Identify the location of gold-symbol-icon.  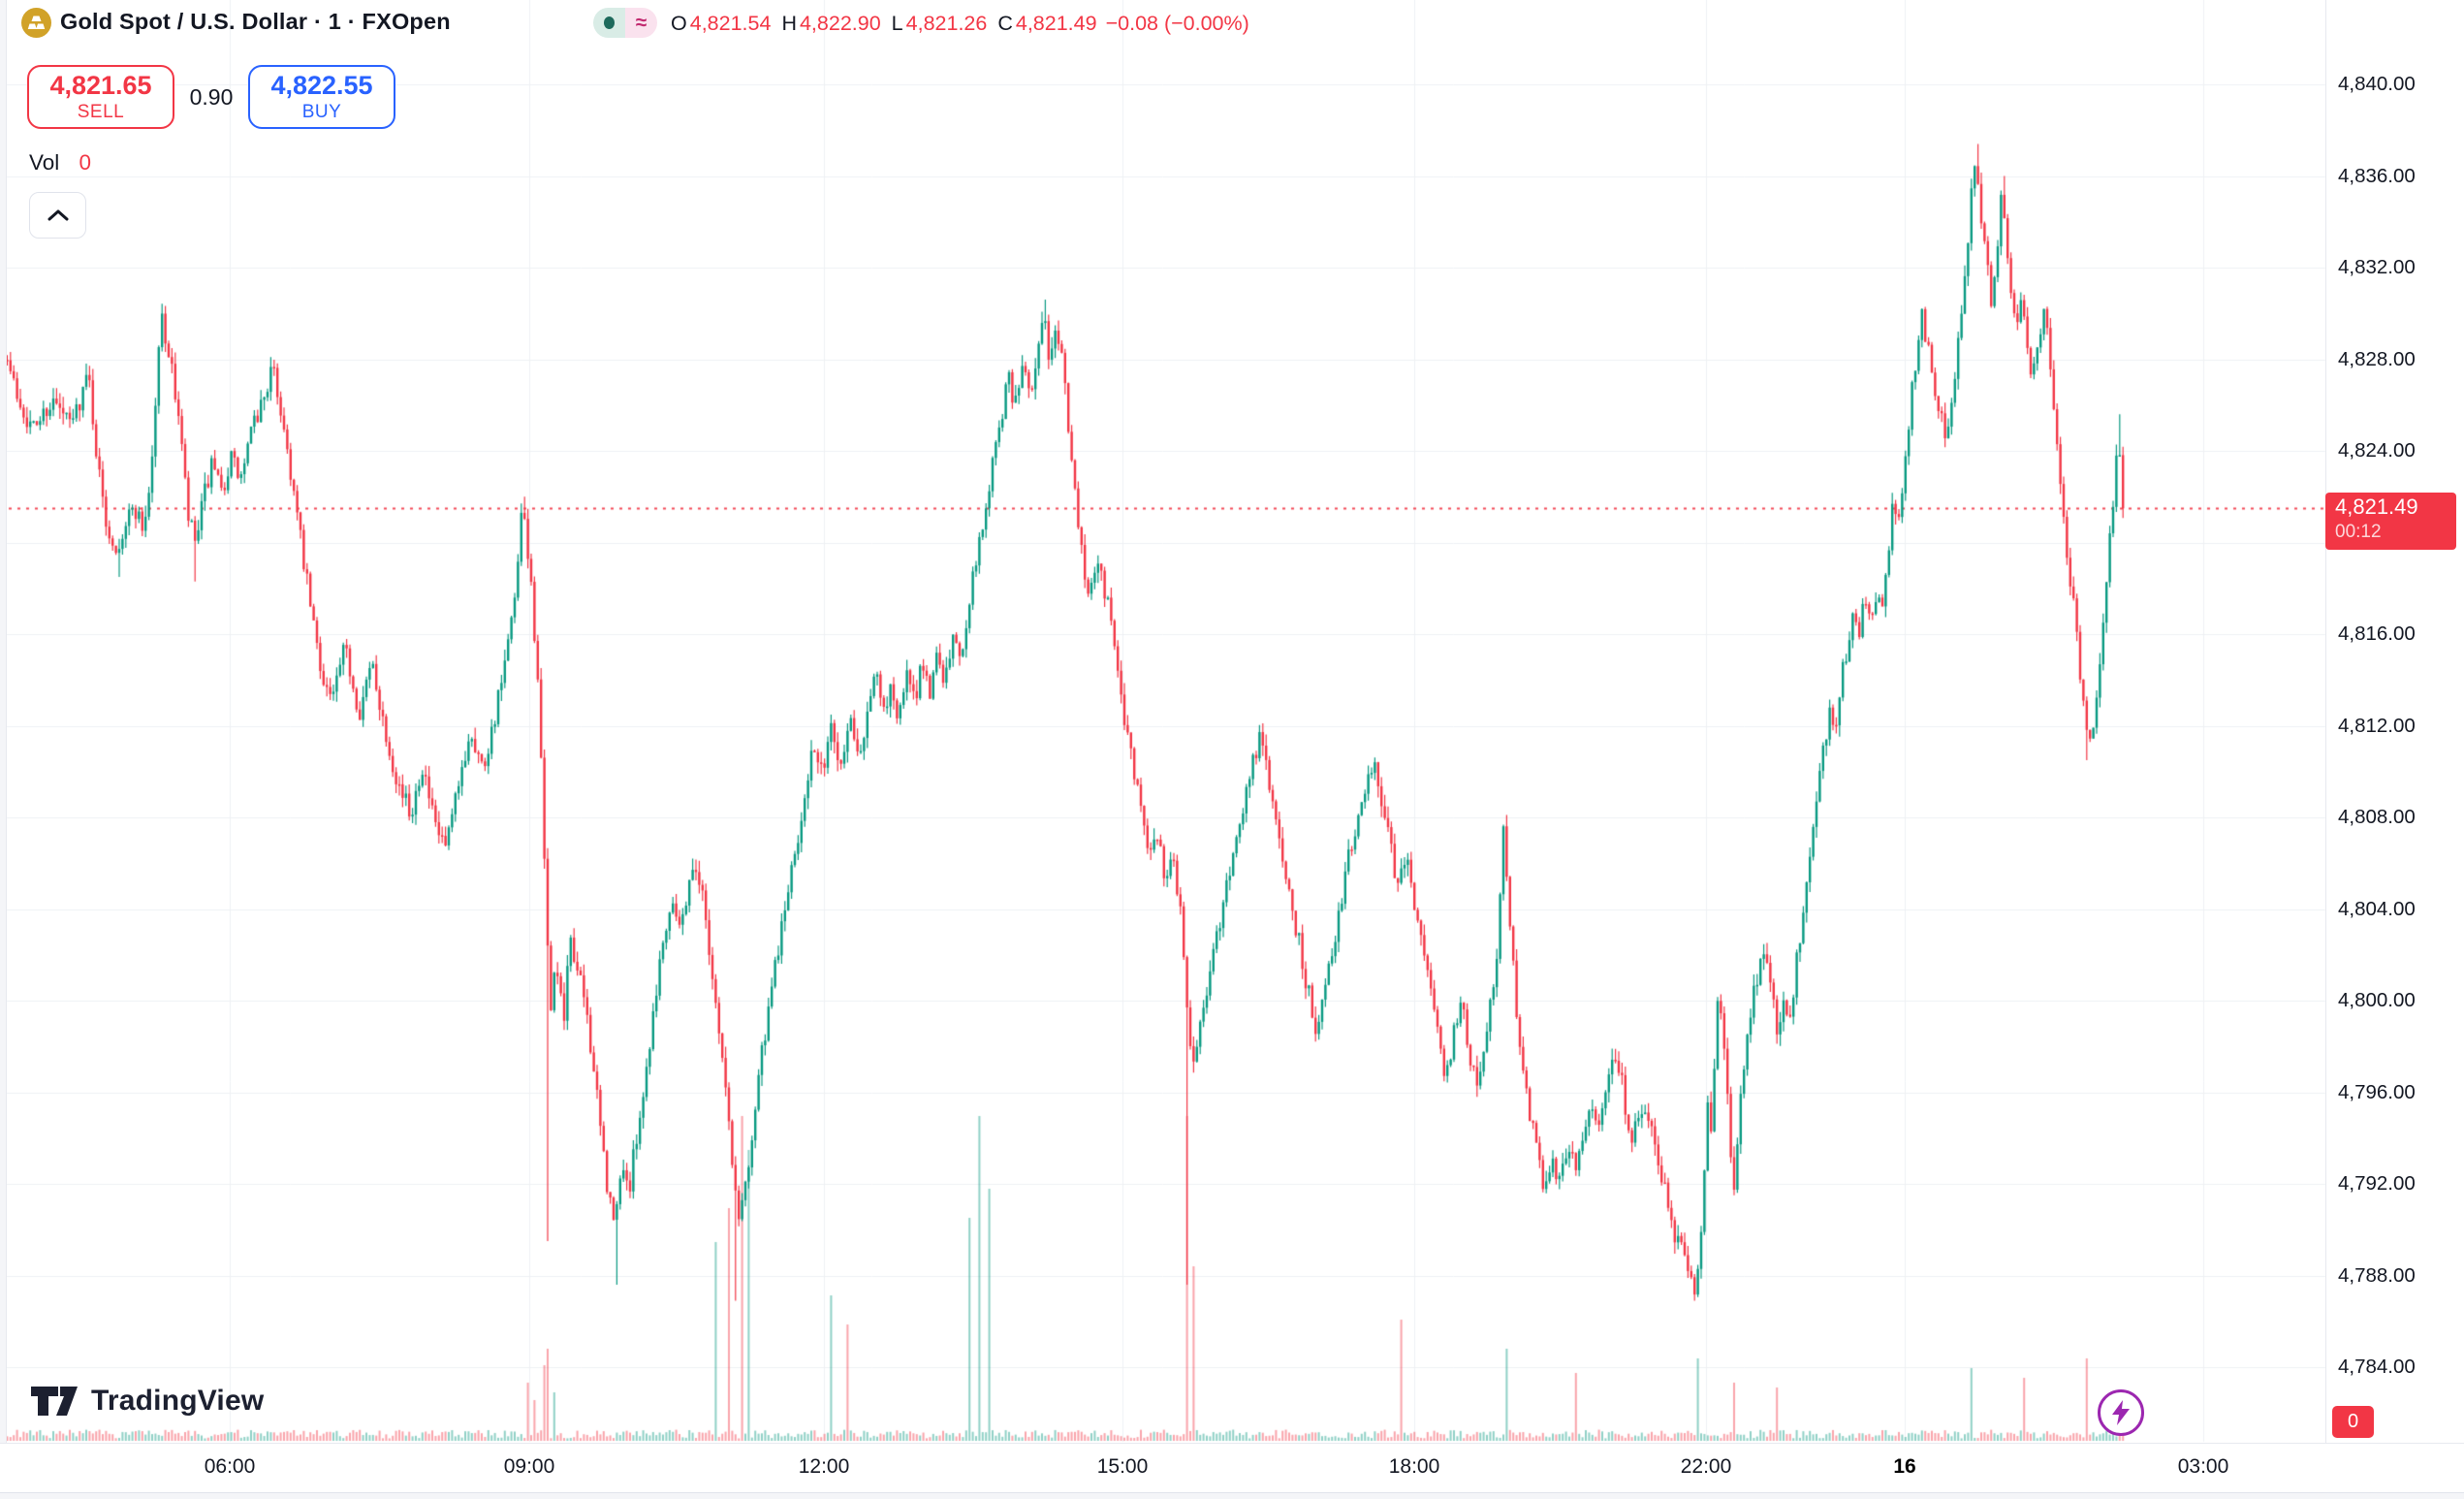
(36, 23).